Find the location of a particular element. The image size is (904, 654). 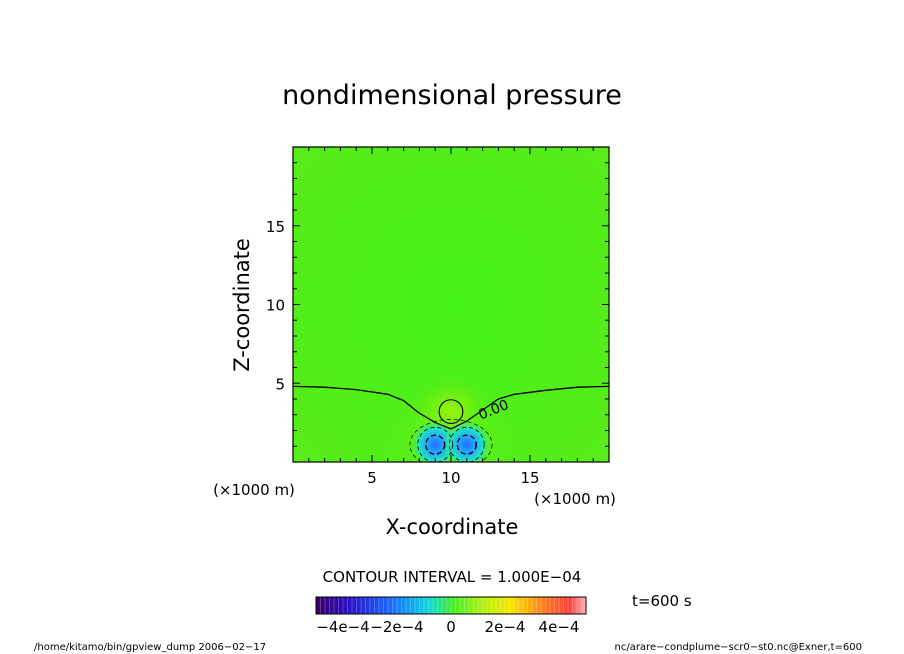

x-unit-label-right: (×1000 m) is located at coordinates (575, 499).